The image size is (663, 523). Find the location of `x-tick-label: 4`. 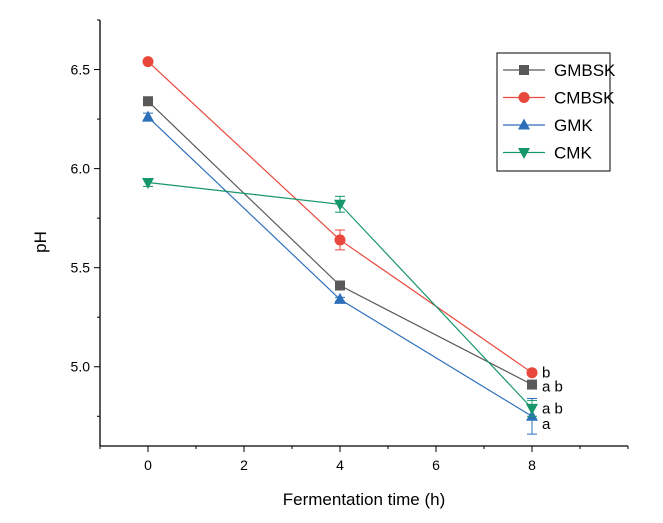

x-tick-label: 4 is located at coordinates (340, 465).